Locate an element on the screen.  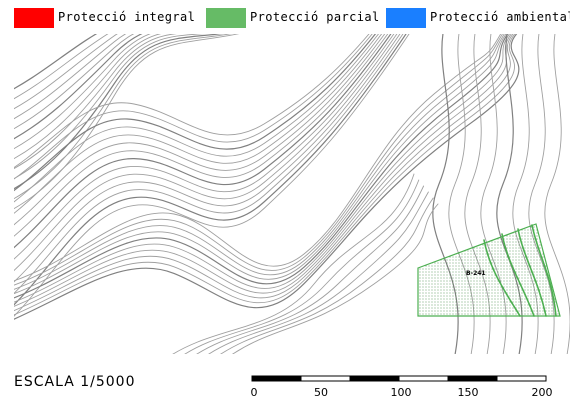
scale-tick-label: 100 is located at coordinates (401, 392).